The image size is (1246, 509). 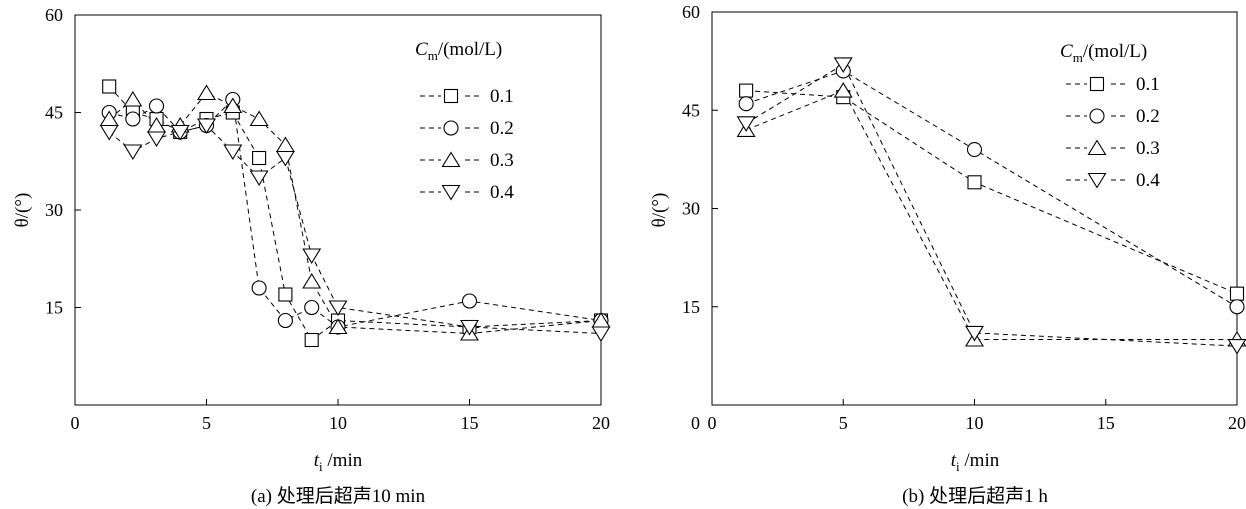 I want to click on panel-caption: (a) 处理后超声10 min, so click(x=338, y=496).